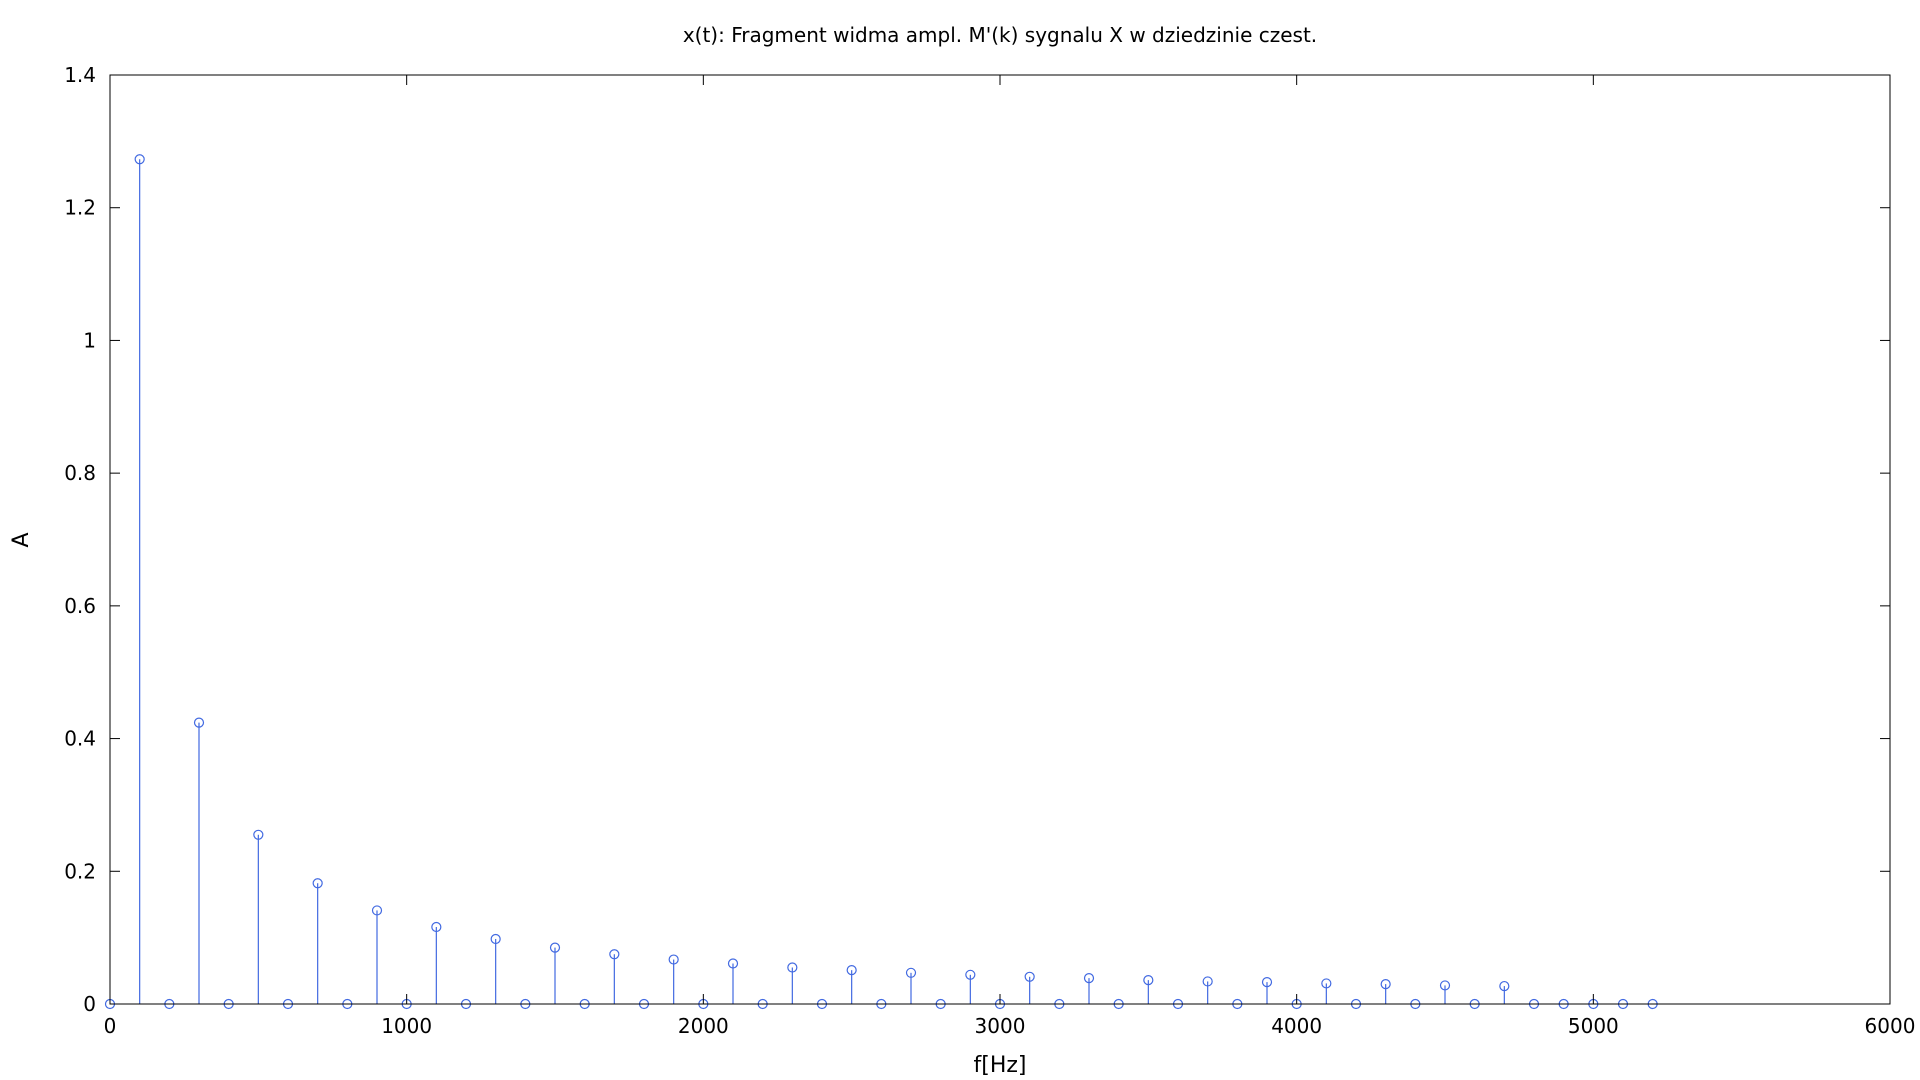 This screenshot has height=1080, width=1920. What do you see at coordinates (21, 539) in the screenshot?
I see `y-axis-label: A` at bounding box center [21, 539].